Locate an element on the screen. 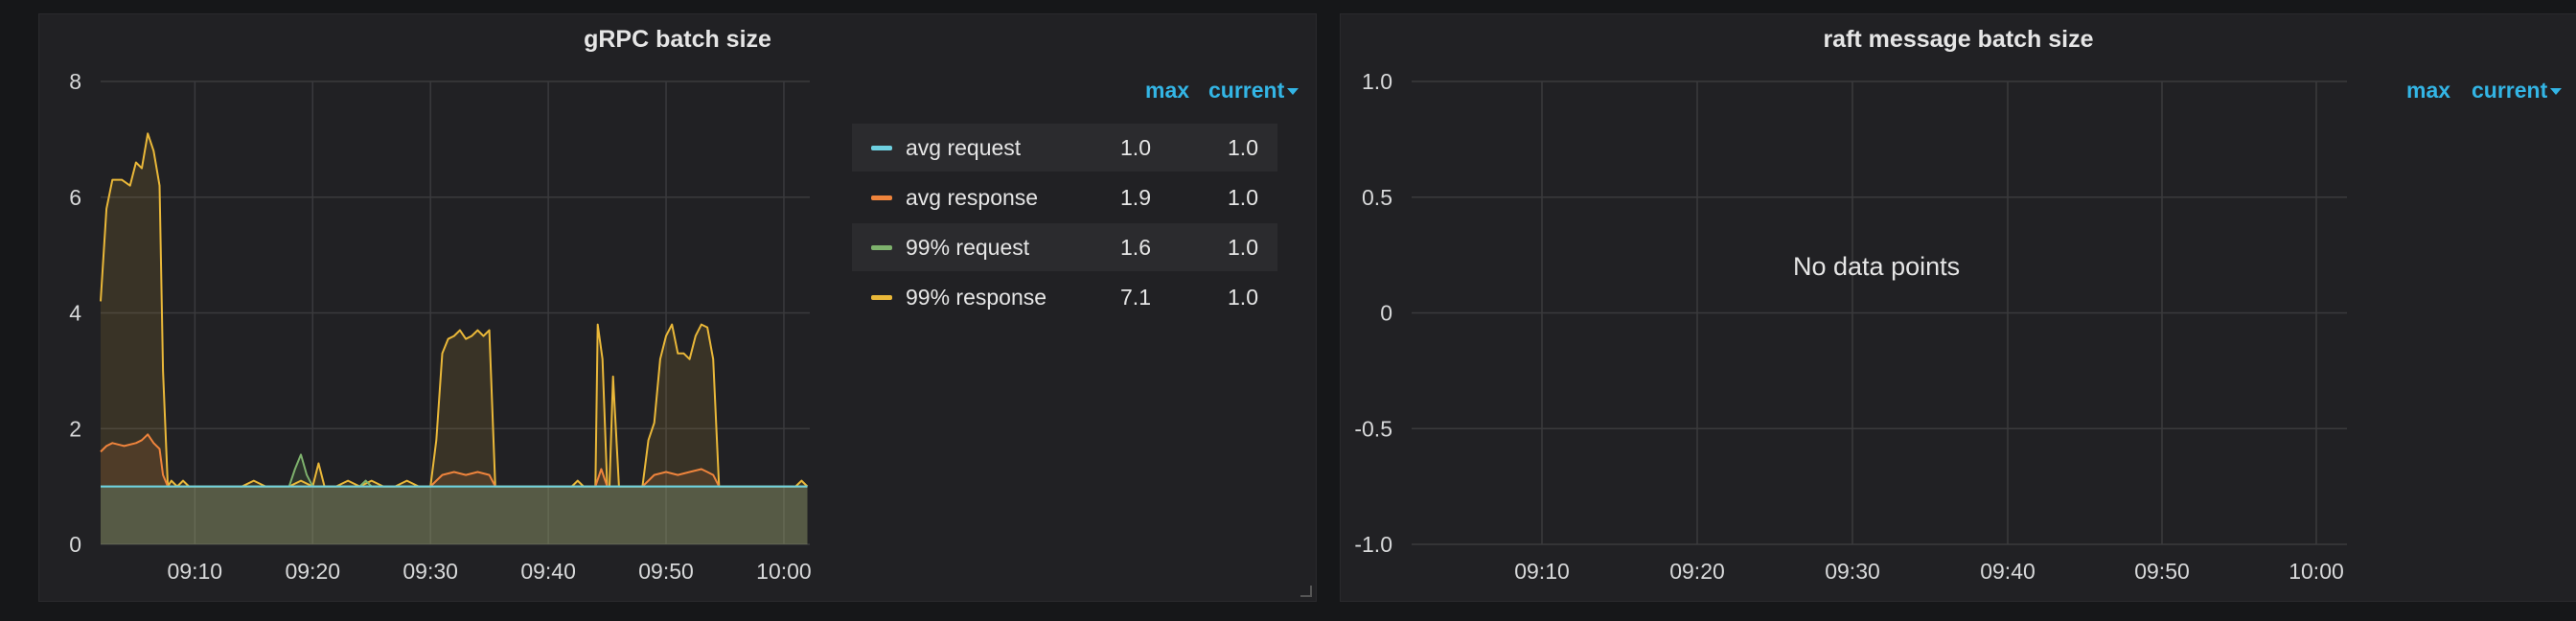 This screenshot has height=621, width=2576. y-tick-label: 2 is located at coordinates (75, 428).